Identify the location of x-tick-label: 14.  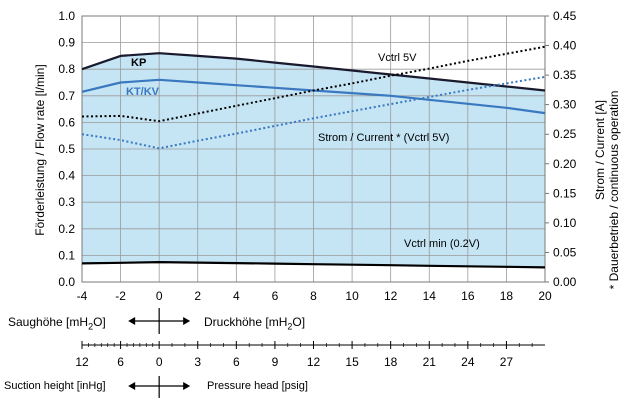
(430, 296).